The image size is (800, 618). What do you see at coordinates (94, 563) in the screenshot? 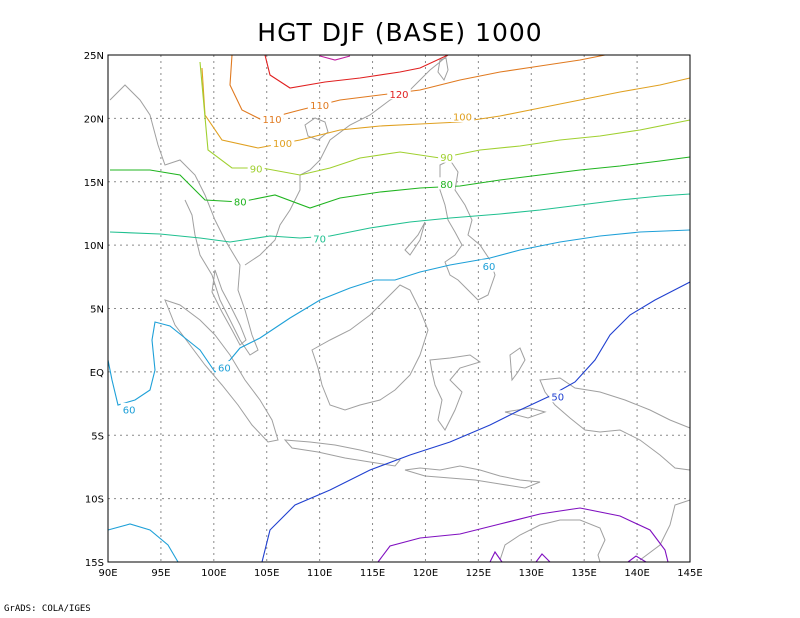
I see `lat-tick-label: 15S` at bounding box center [94, 563].